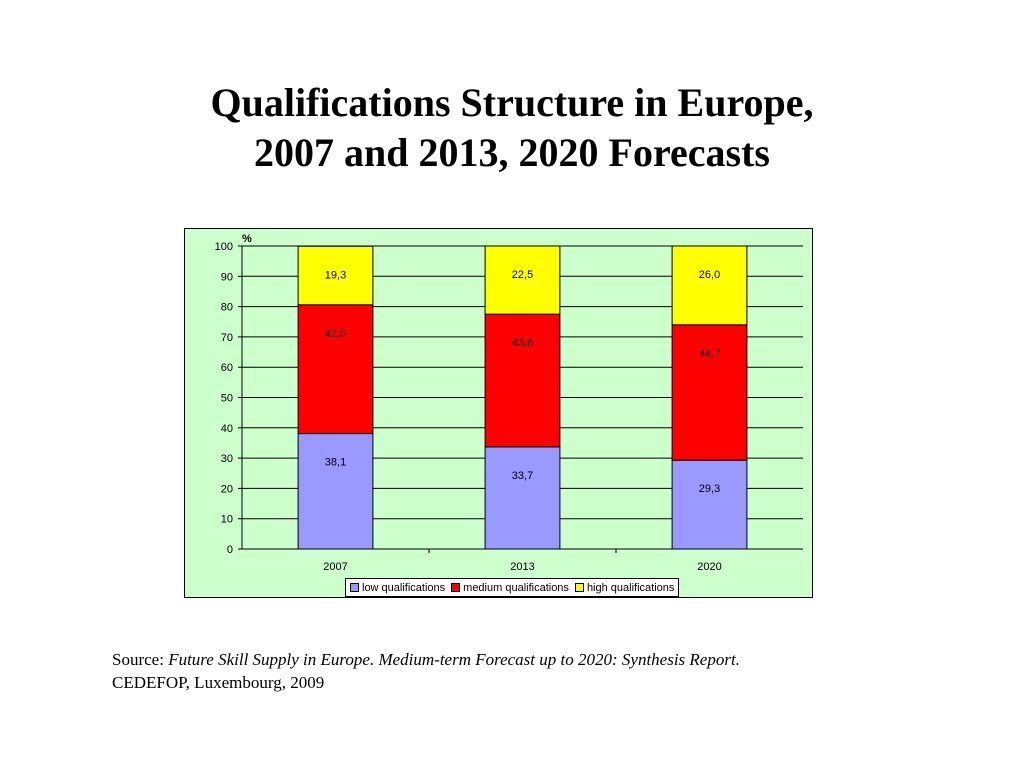 The height and width of the screenshot is (768, 1024). Describe the element at coordinates (218, 682) in the screenshot. I see `source-publisher: CEDEFOP, Luxembourg, 2009` at that location.